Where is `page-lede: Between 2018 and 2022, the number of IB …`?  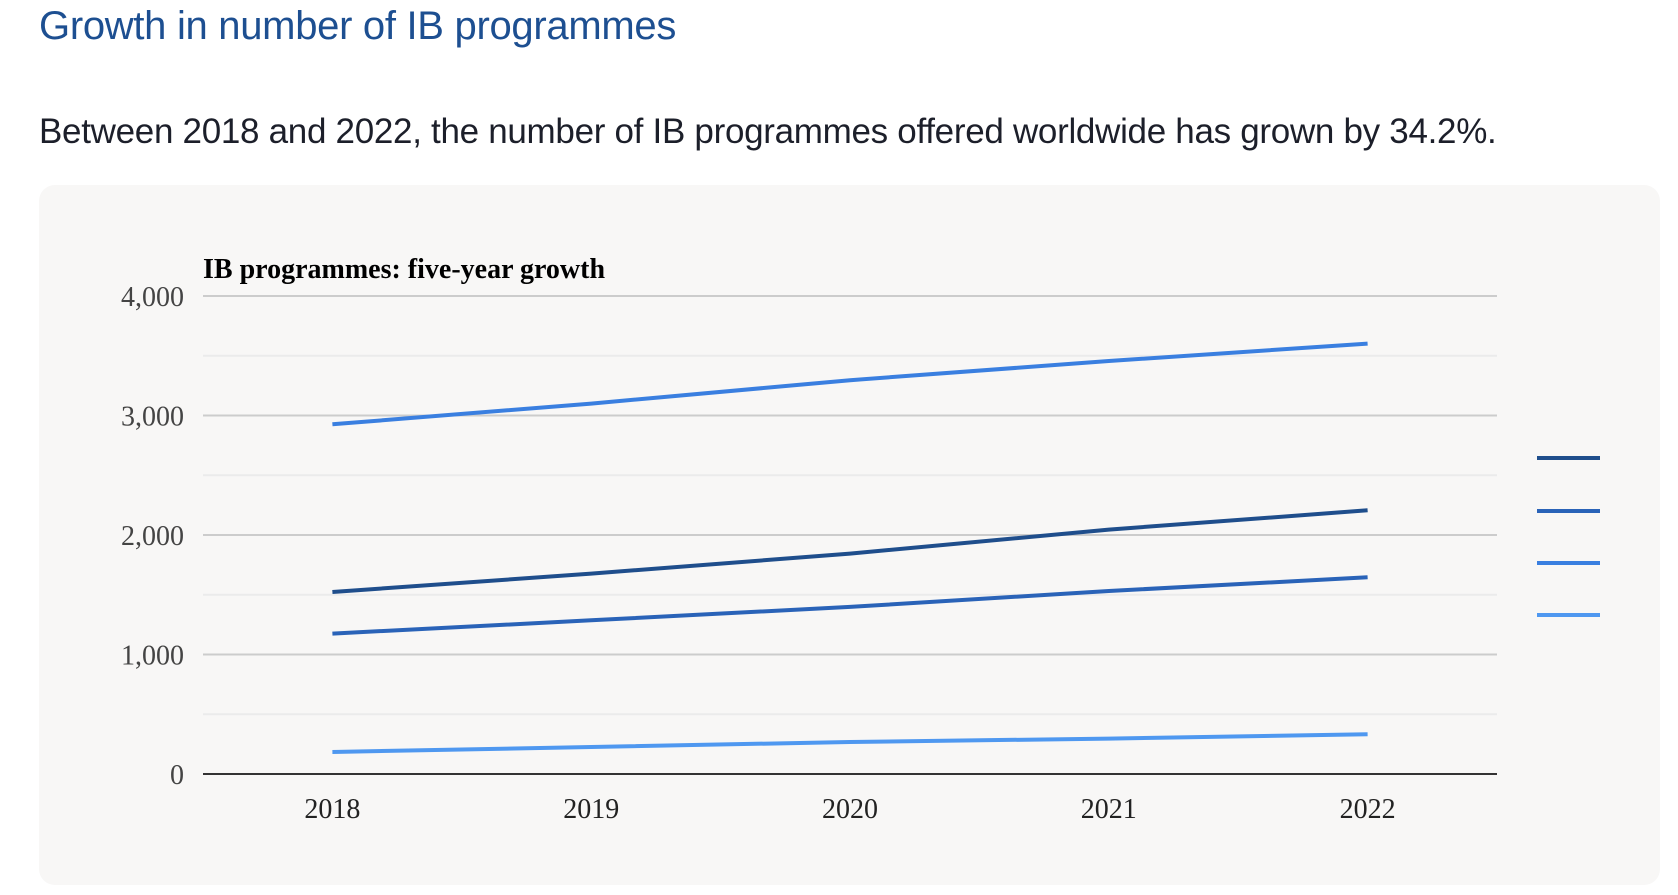 page-lede: Between 2018 and 2022, the number of IB … is located at coordinates (768, 131).